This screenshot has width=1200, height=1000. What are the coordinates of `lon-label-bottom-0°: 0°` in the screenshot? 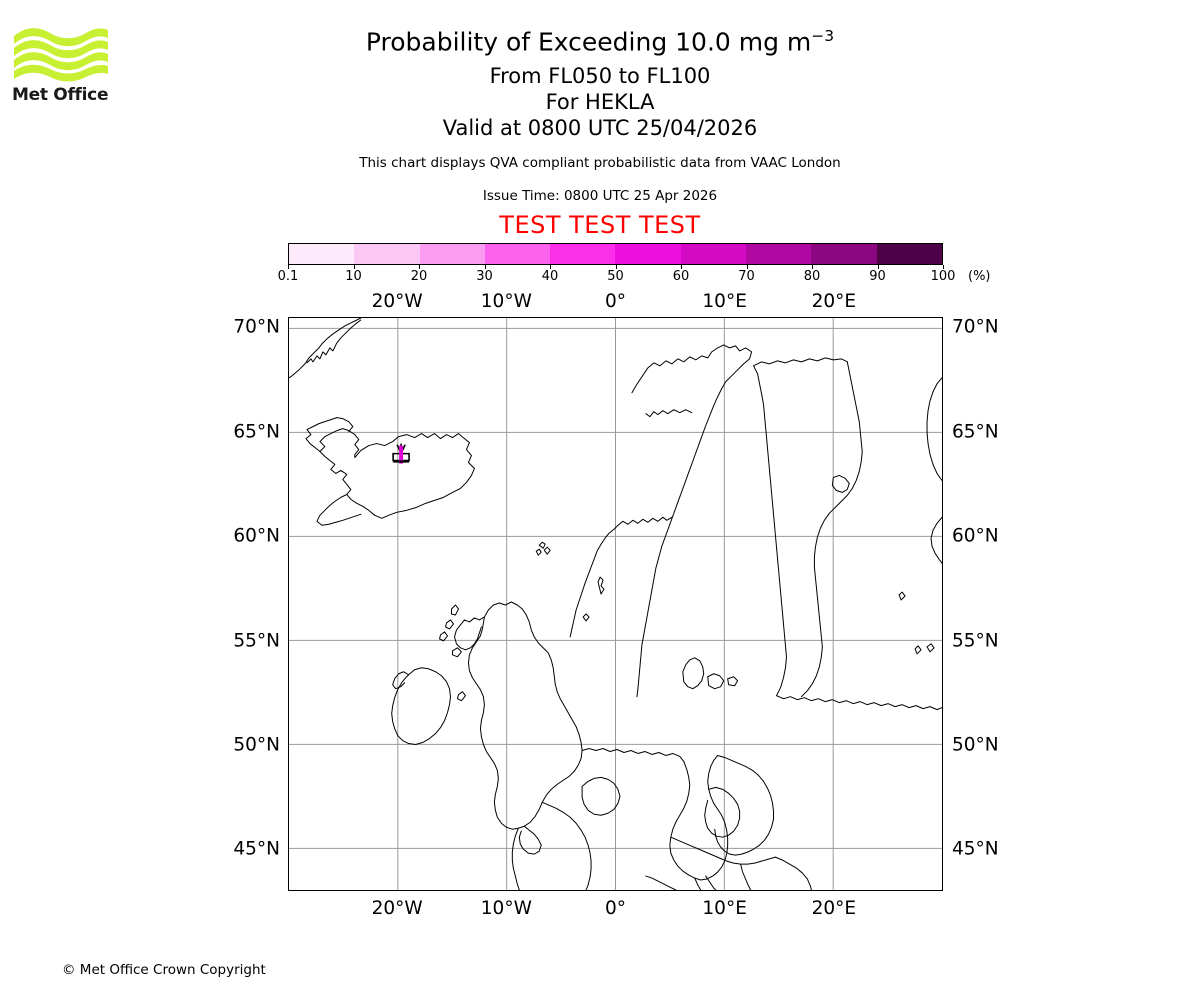 It's located at (615, 908).